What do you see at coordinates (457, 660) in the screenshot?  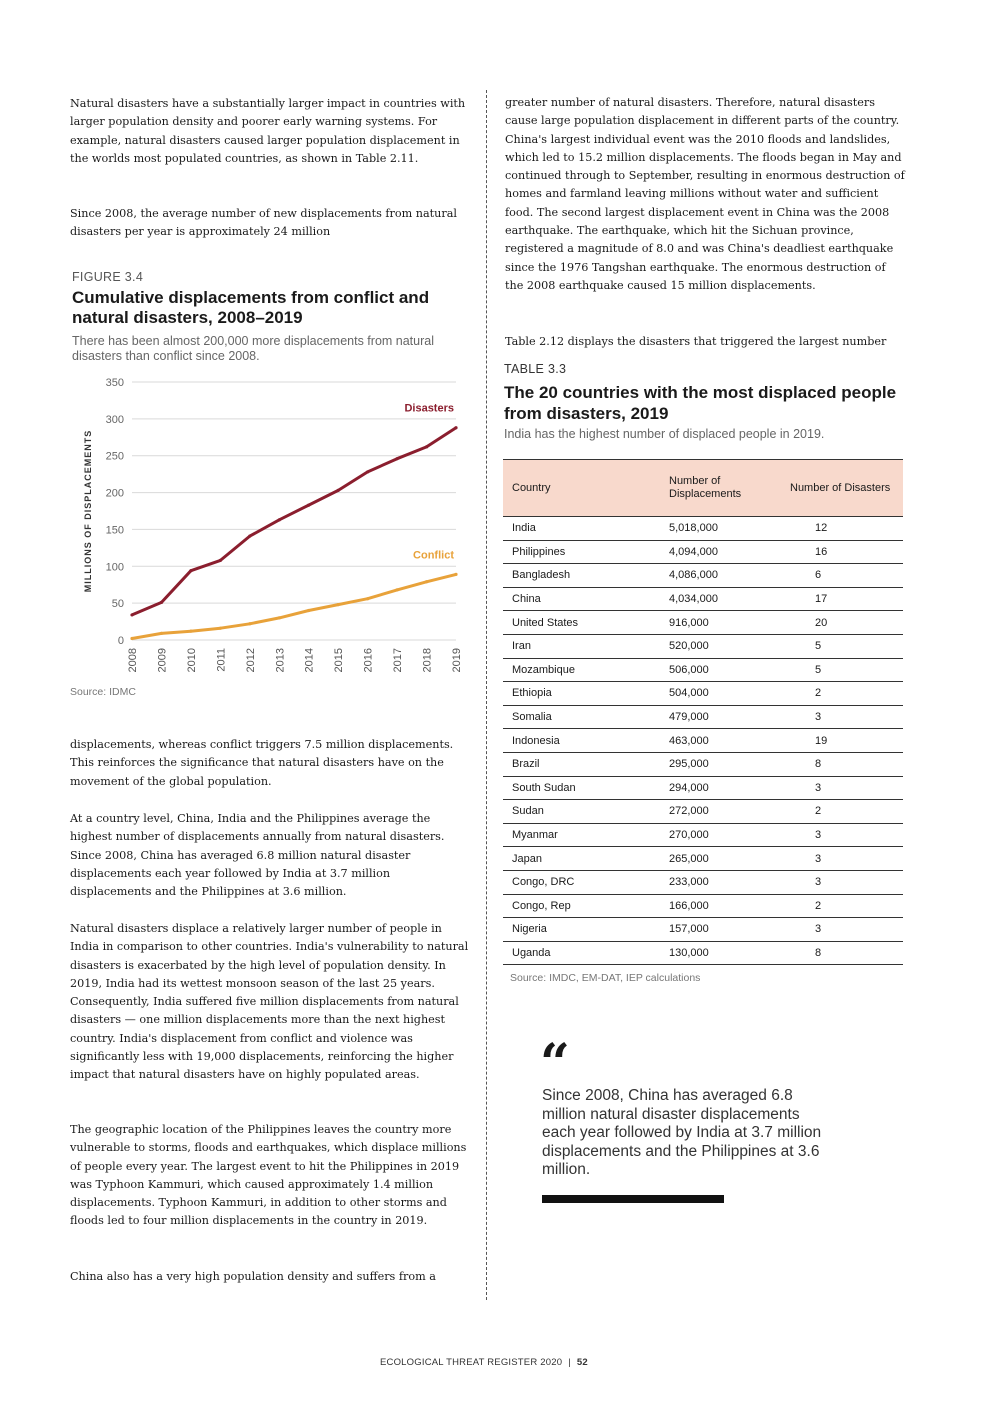 I see `x-tick-label: 2019` at bounding box center [457, 660].